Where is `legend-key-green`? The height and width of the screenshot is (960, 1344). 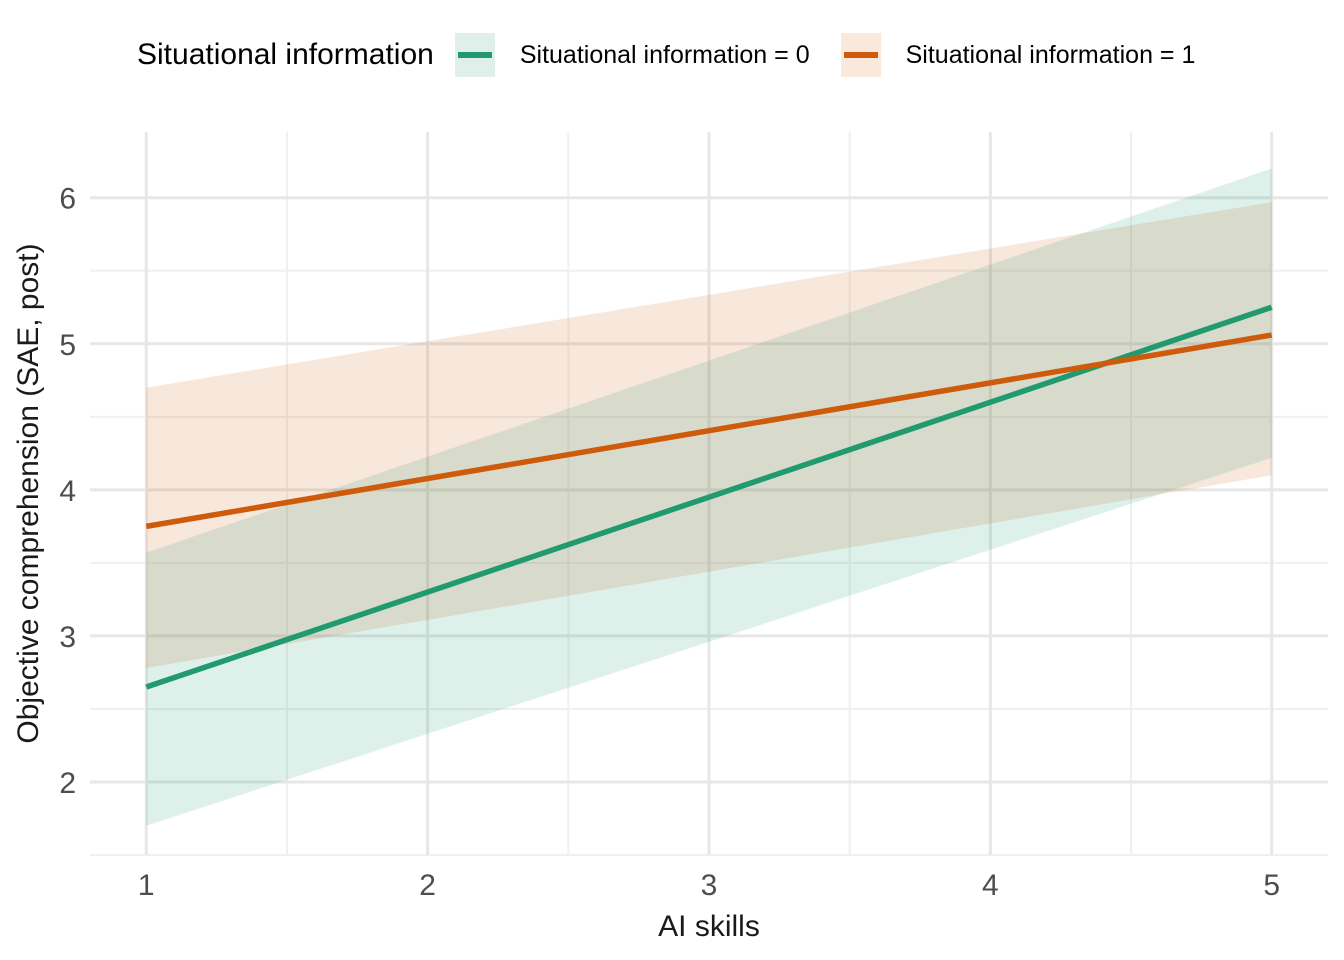
legend-key-green is located at coordinates (474, 55).